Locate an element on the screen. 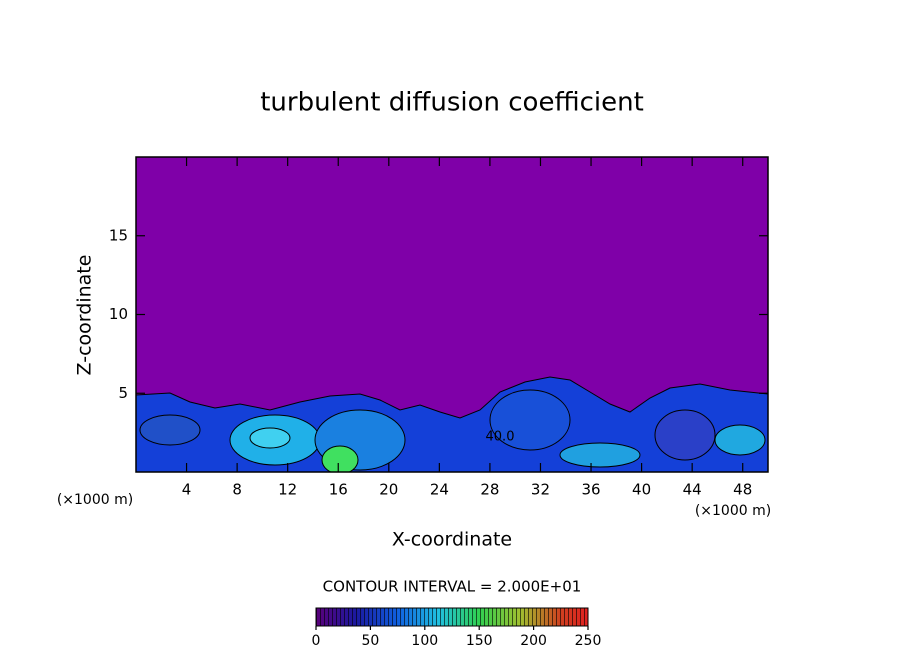 Image resolution: width=904 pixels, height=654 pixels. y-tick-label: 10 is located at coordinates (118, 314).